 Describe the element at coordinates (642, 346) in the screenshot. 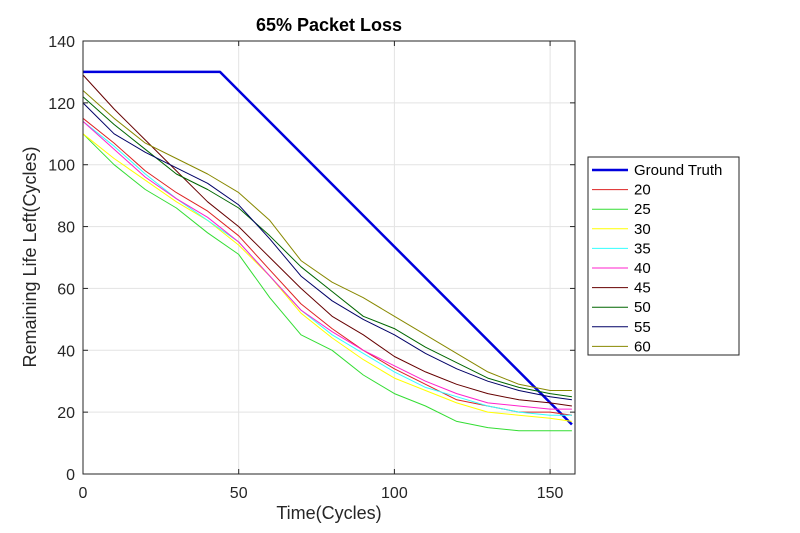

I see `legend-entry: 60` at that location.